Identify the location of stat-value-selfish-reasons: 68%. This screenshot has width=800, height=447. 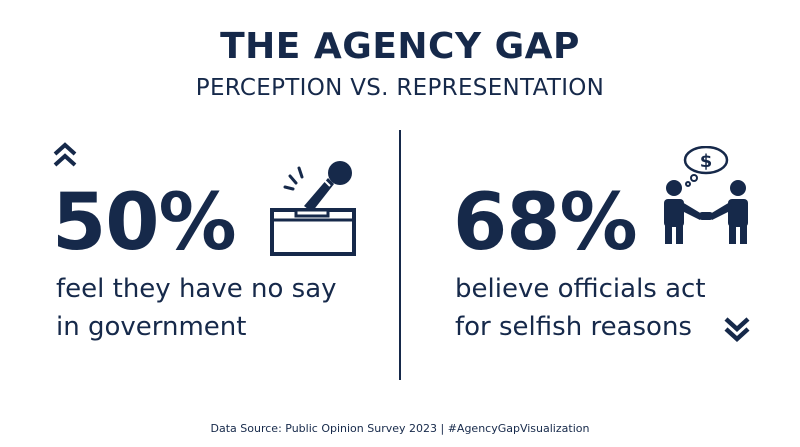
(545, 223).